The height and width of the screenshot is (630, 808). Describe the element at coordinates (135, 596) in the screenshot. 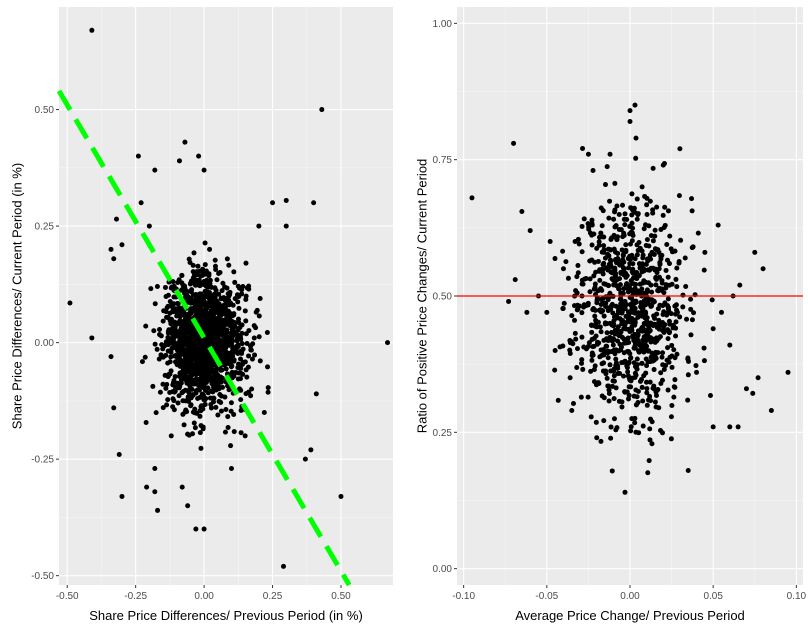

I see `x-tick-label: -0.25` at that location.